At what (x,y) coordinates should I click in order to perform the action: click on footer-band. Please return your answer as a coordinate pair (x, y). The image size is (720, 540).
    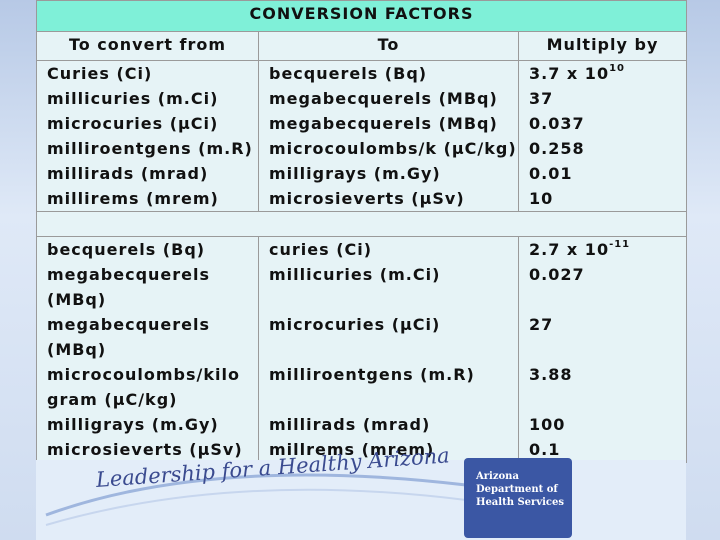
    Looking at the image, I should click on (361, 500).